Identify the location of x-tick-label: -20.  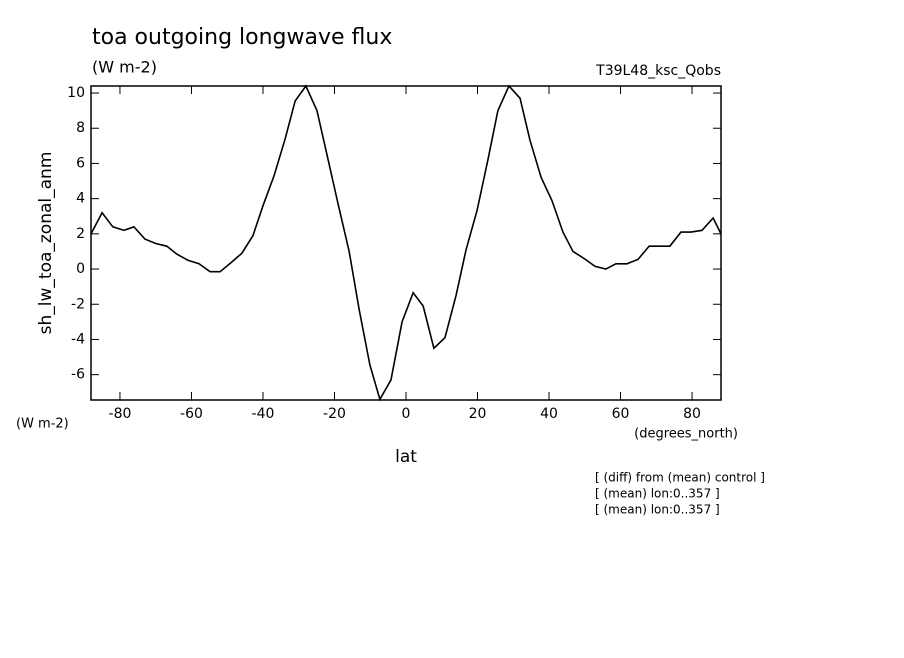
(334, 414).